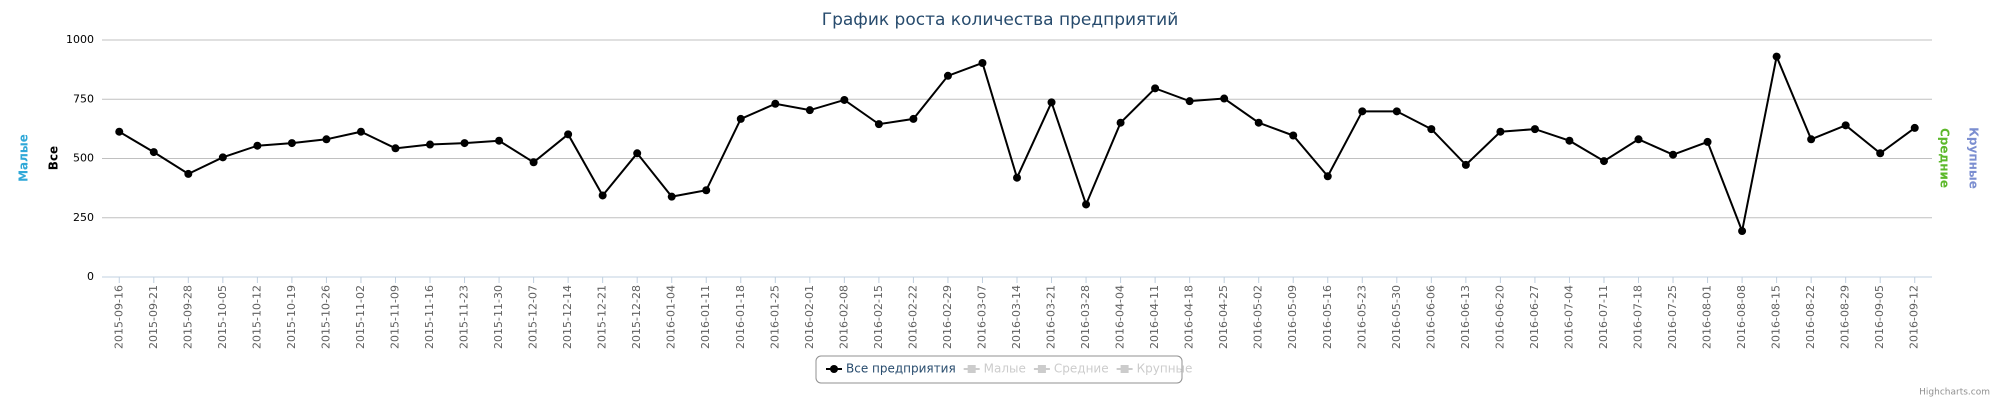  Describe the element at coordinates (671, 317) in the screenshot. I see `x-tick-label: 2016-01-04` at that location.